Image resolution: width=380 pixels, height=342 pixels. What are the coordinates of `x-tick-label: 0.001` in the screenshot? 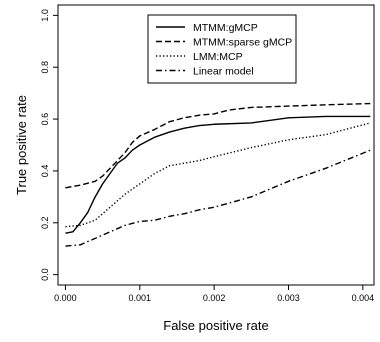 It's located at (140, 298).